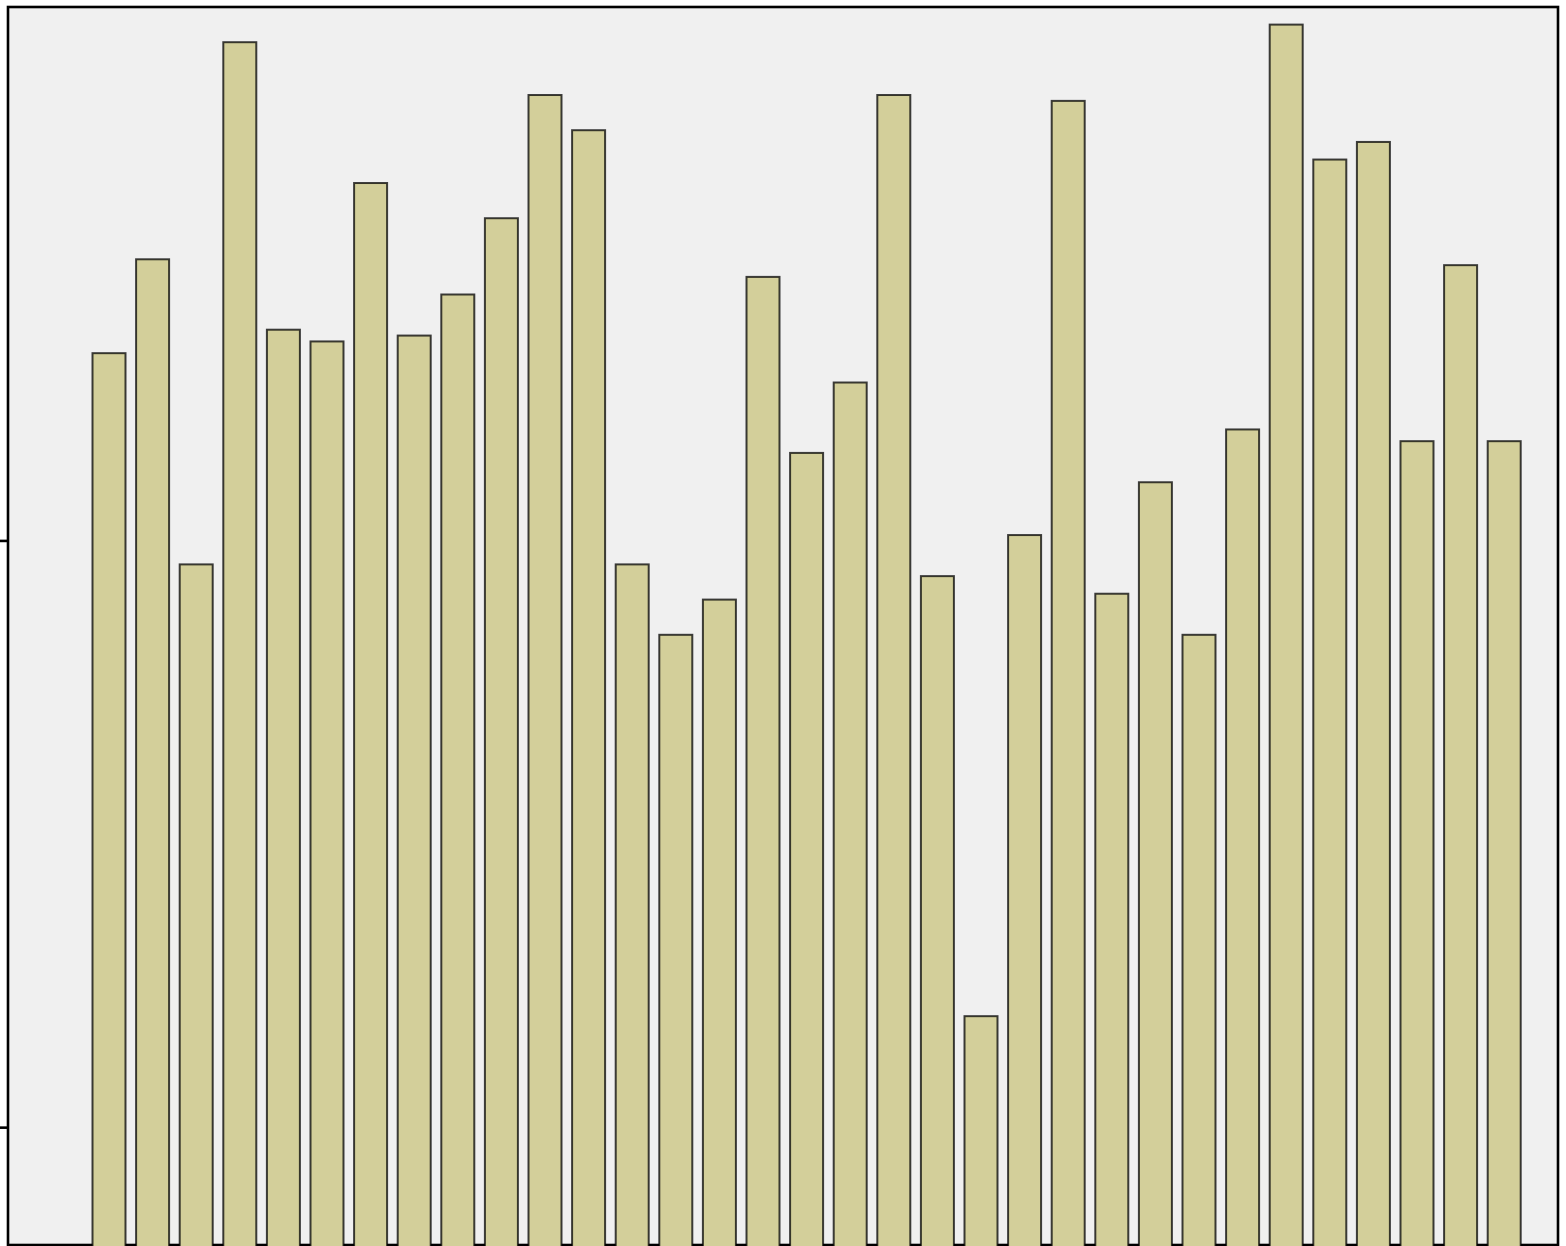  Describe the element at coordinates (4, 834) in the screenshot. I see `y-axis-ticks` at that location.